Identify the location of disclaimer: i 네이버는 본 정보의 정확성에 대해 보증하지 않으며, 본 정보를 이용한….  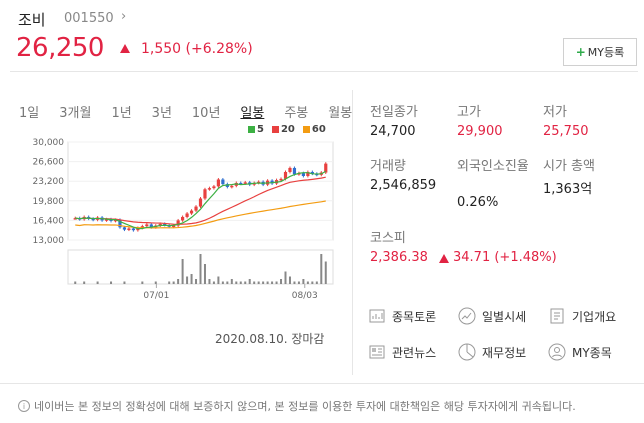
(297, 406).